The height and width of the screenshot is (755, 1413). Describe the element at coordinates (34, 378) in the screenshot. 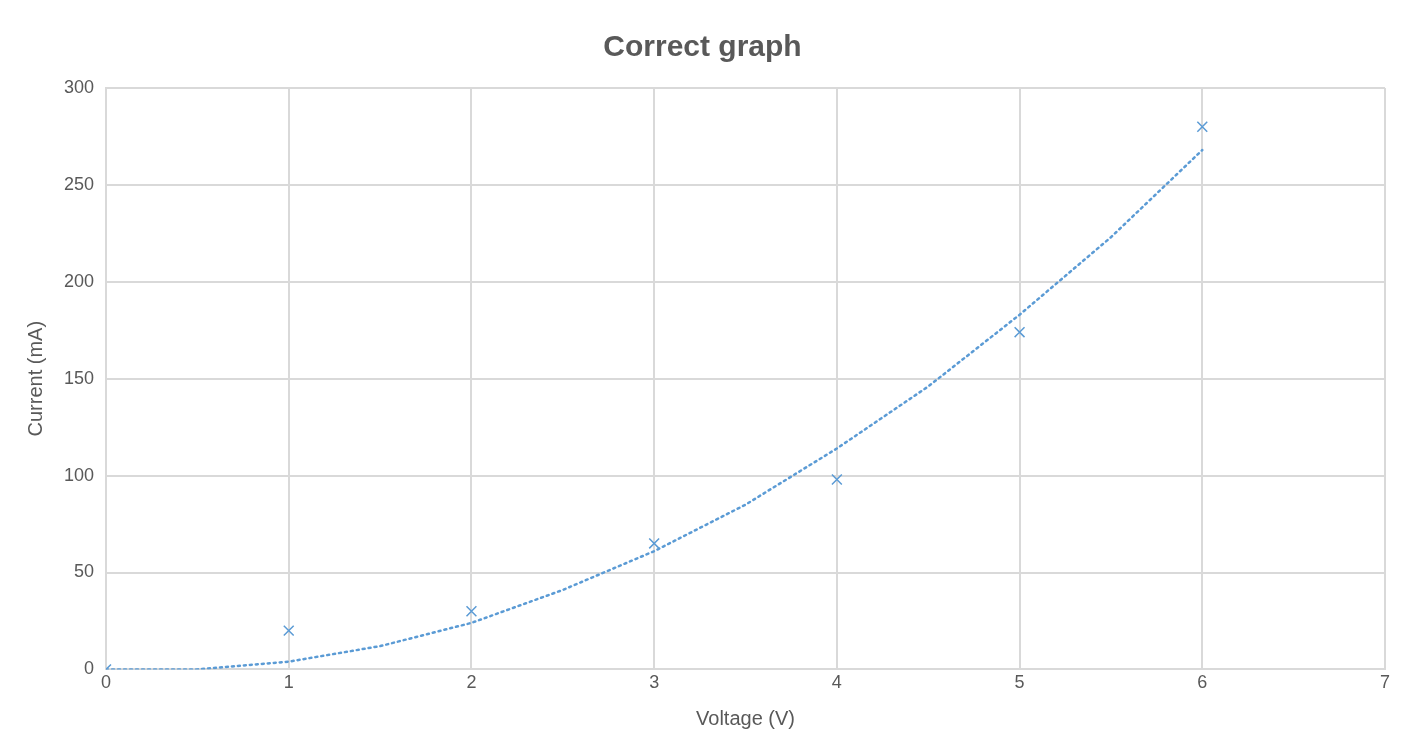

I see `y-axis-title: Current (mA)` at that location.